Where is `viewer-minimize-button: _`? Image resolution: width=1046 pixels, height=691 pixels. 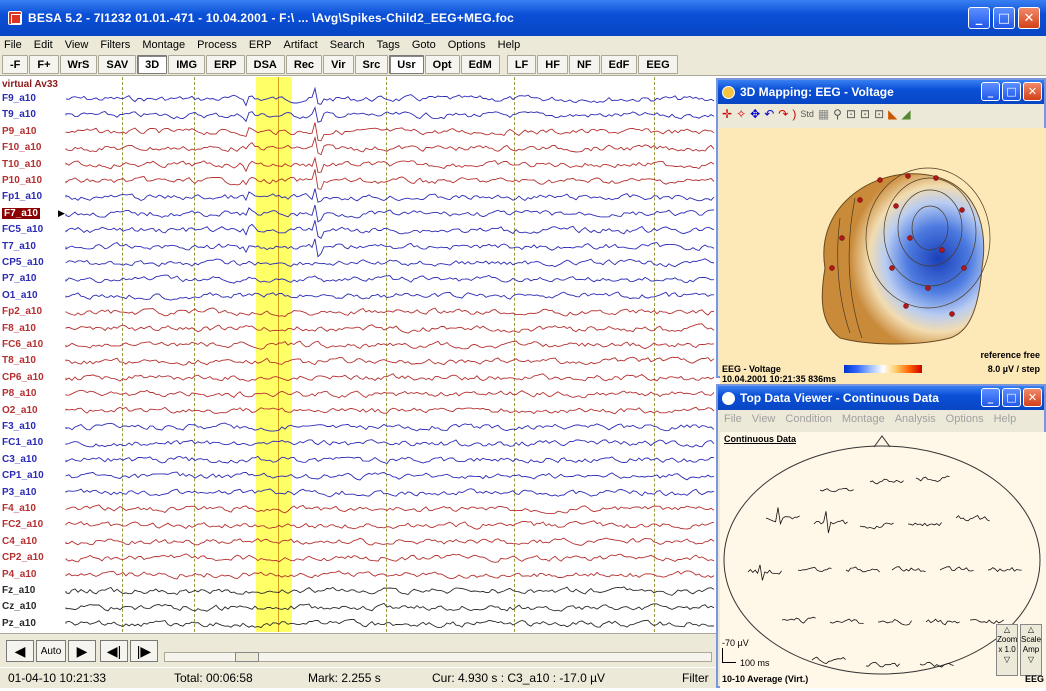 viewer-minimize-button: _ is located at coordinates (990, 397).